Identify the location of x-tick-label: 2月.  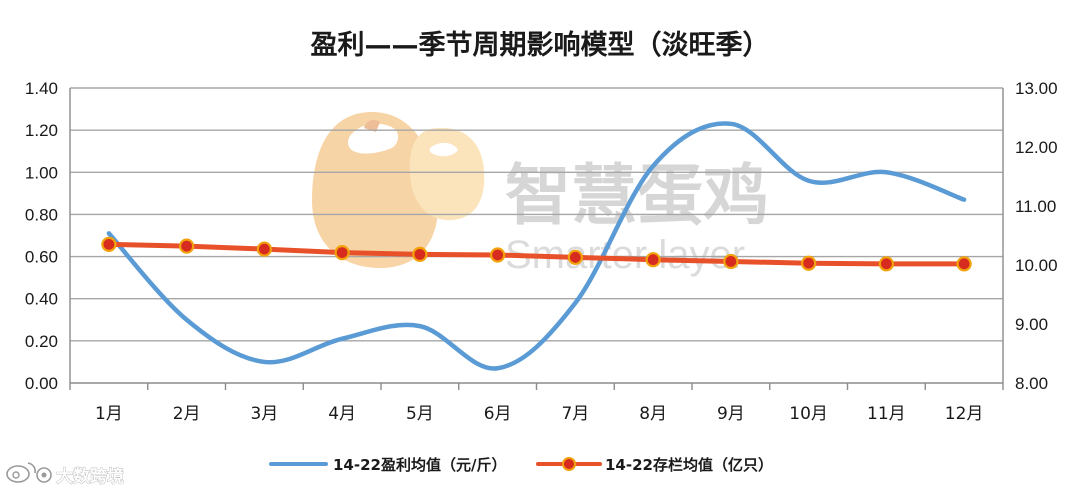
(187, 414).